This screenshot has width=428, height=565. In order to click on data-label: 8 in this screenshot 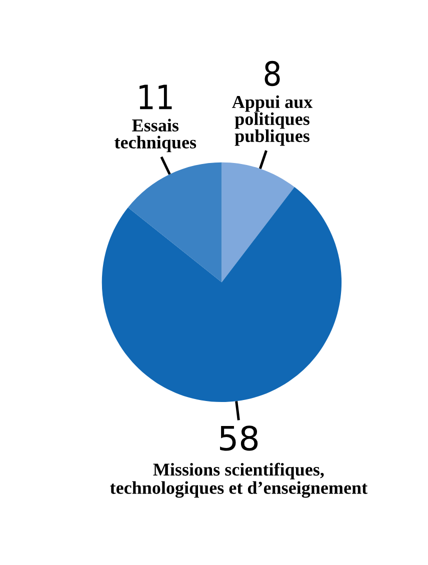, I will do `click(272, 73)`.